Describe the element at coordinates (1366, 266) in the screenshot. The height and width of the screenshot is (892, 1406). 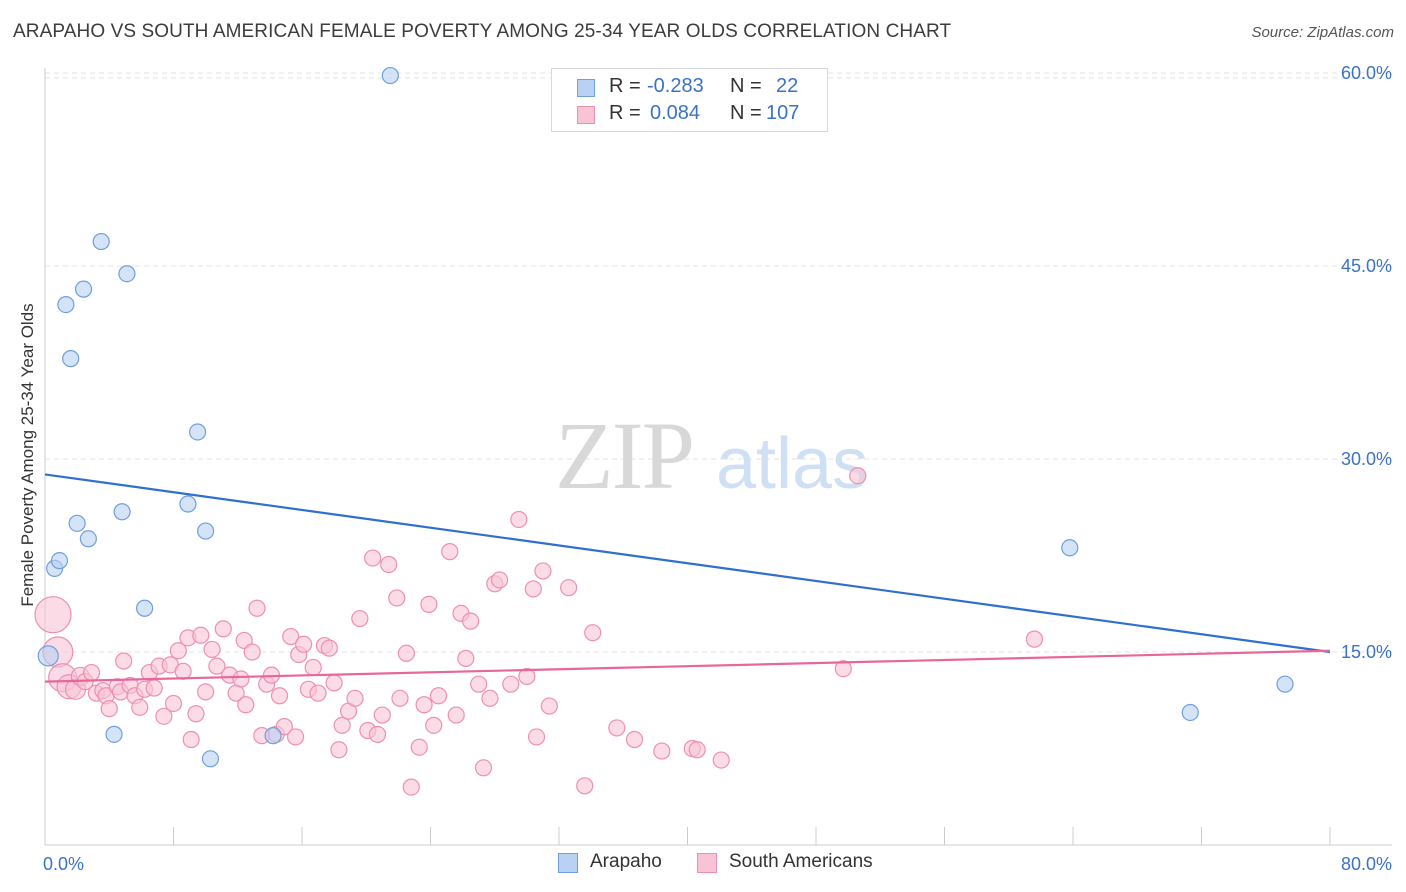
I see `y-tick-label: 45.0%` at that location.